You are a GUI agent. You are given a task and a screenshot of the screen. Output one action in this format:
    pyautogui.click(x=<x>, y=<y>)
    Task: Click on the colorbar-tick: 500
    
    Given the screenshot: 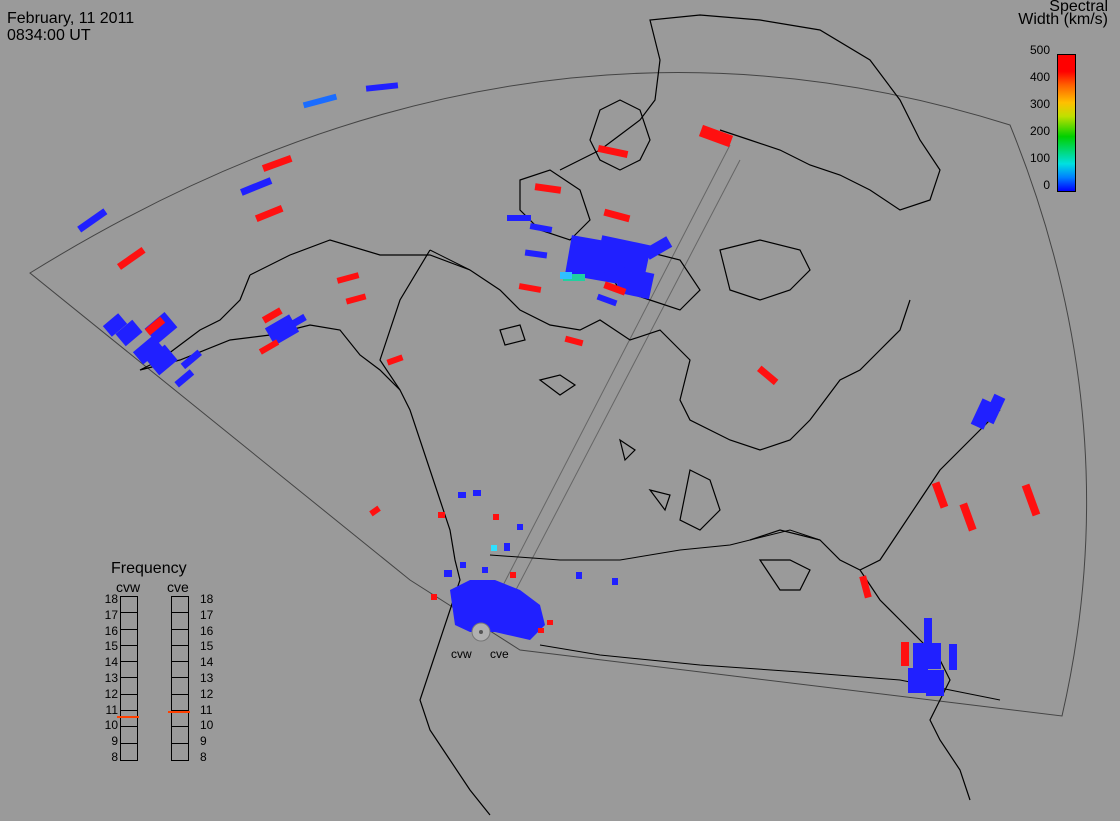 What is the action you would take?
    pyautogui.click(x=1039, y=50)
    